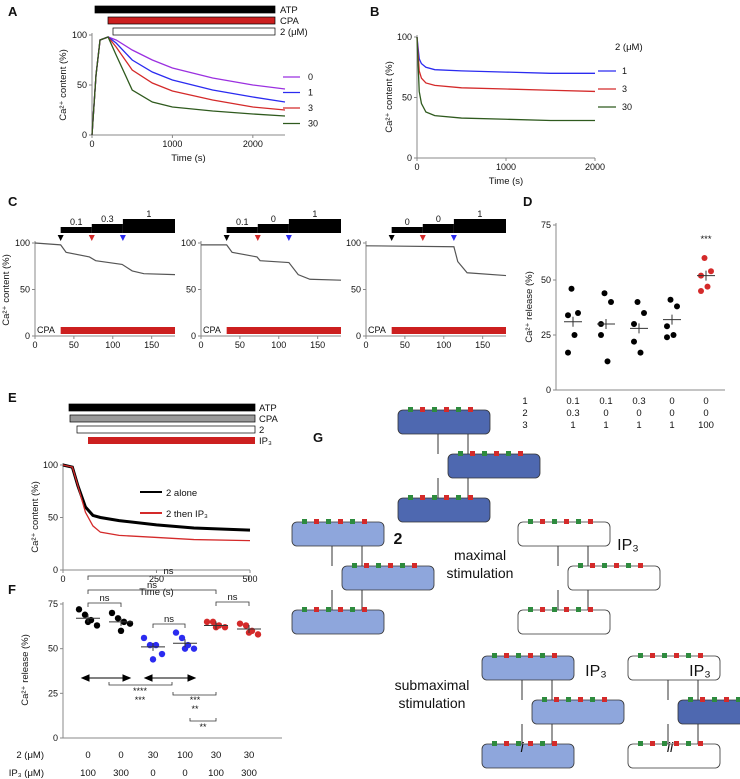 The height and width of the screenshot is (779, 740). I want to click on maximal-compound2-stalk, so click(347, 578).